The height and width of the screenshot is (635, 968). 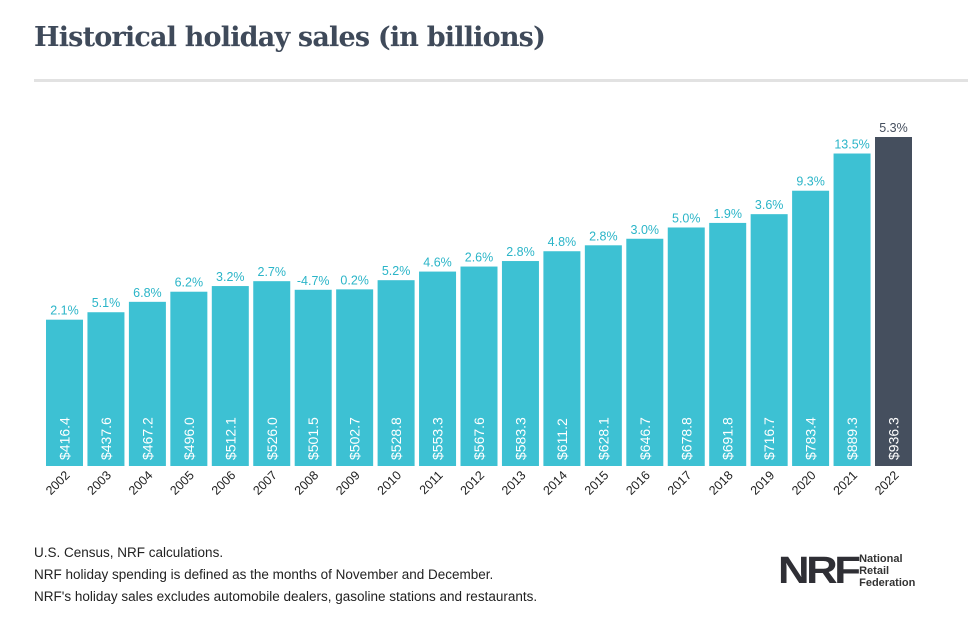 What do you see at coordinates (881, 559) in the screenshot?
I see `logo-line: National` at bounding box center [881, 559].